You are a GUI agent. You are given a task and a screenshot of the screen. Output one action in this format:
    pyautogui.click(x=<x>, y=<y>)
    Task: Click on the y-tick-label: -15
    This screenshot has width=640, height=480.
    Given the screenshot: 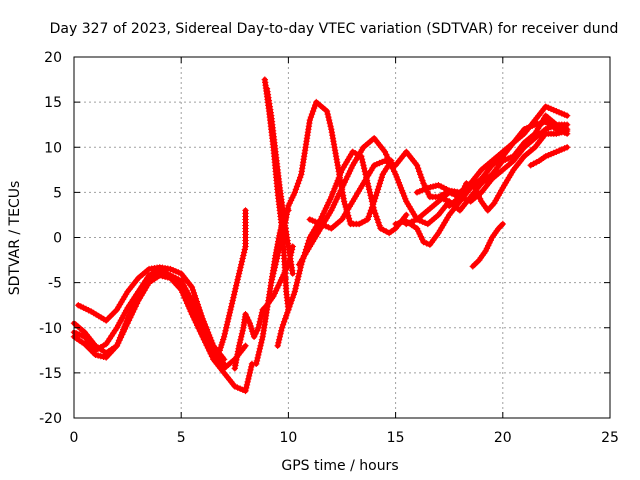 What is the action you would take?
    pyautogui.click(x=50, y=374)
    